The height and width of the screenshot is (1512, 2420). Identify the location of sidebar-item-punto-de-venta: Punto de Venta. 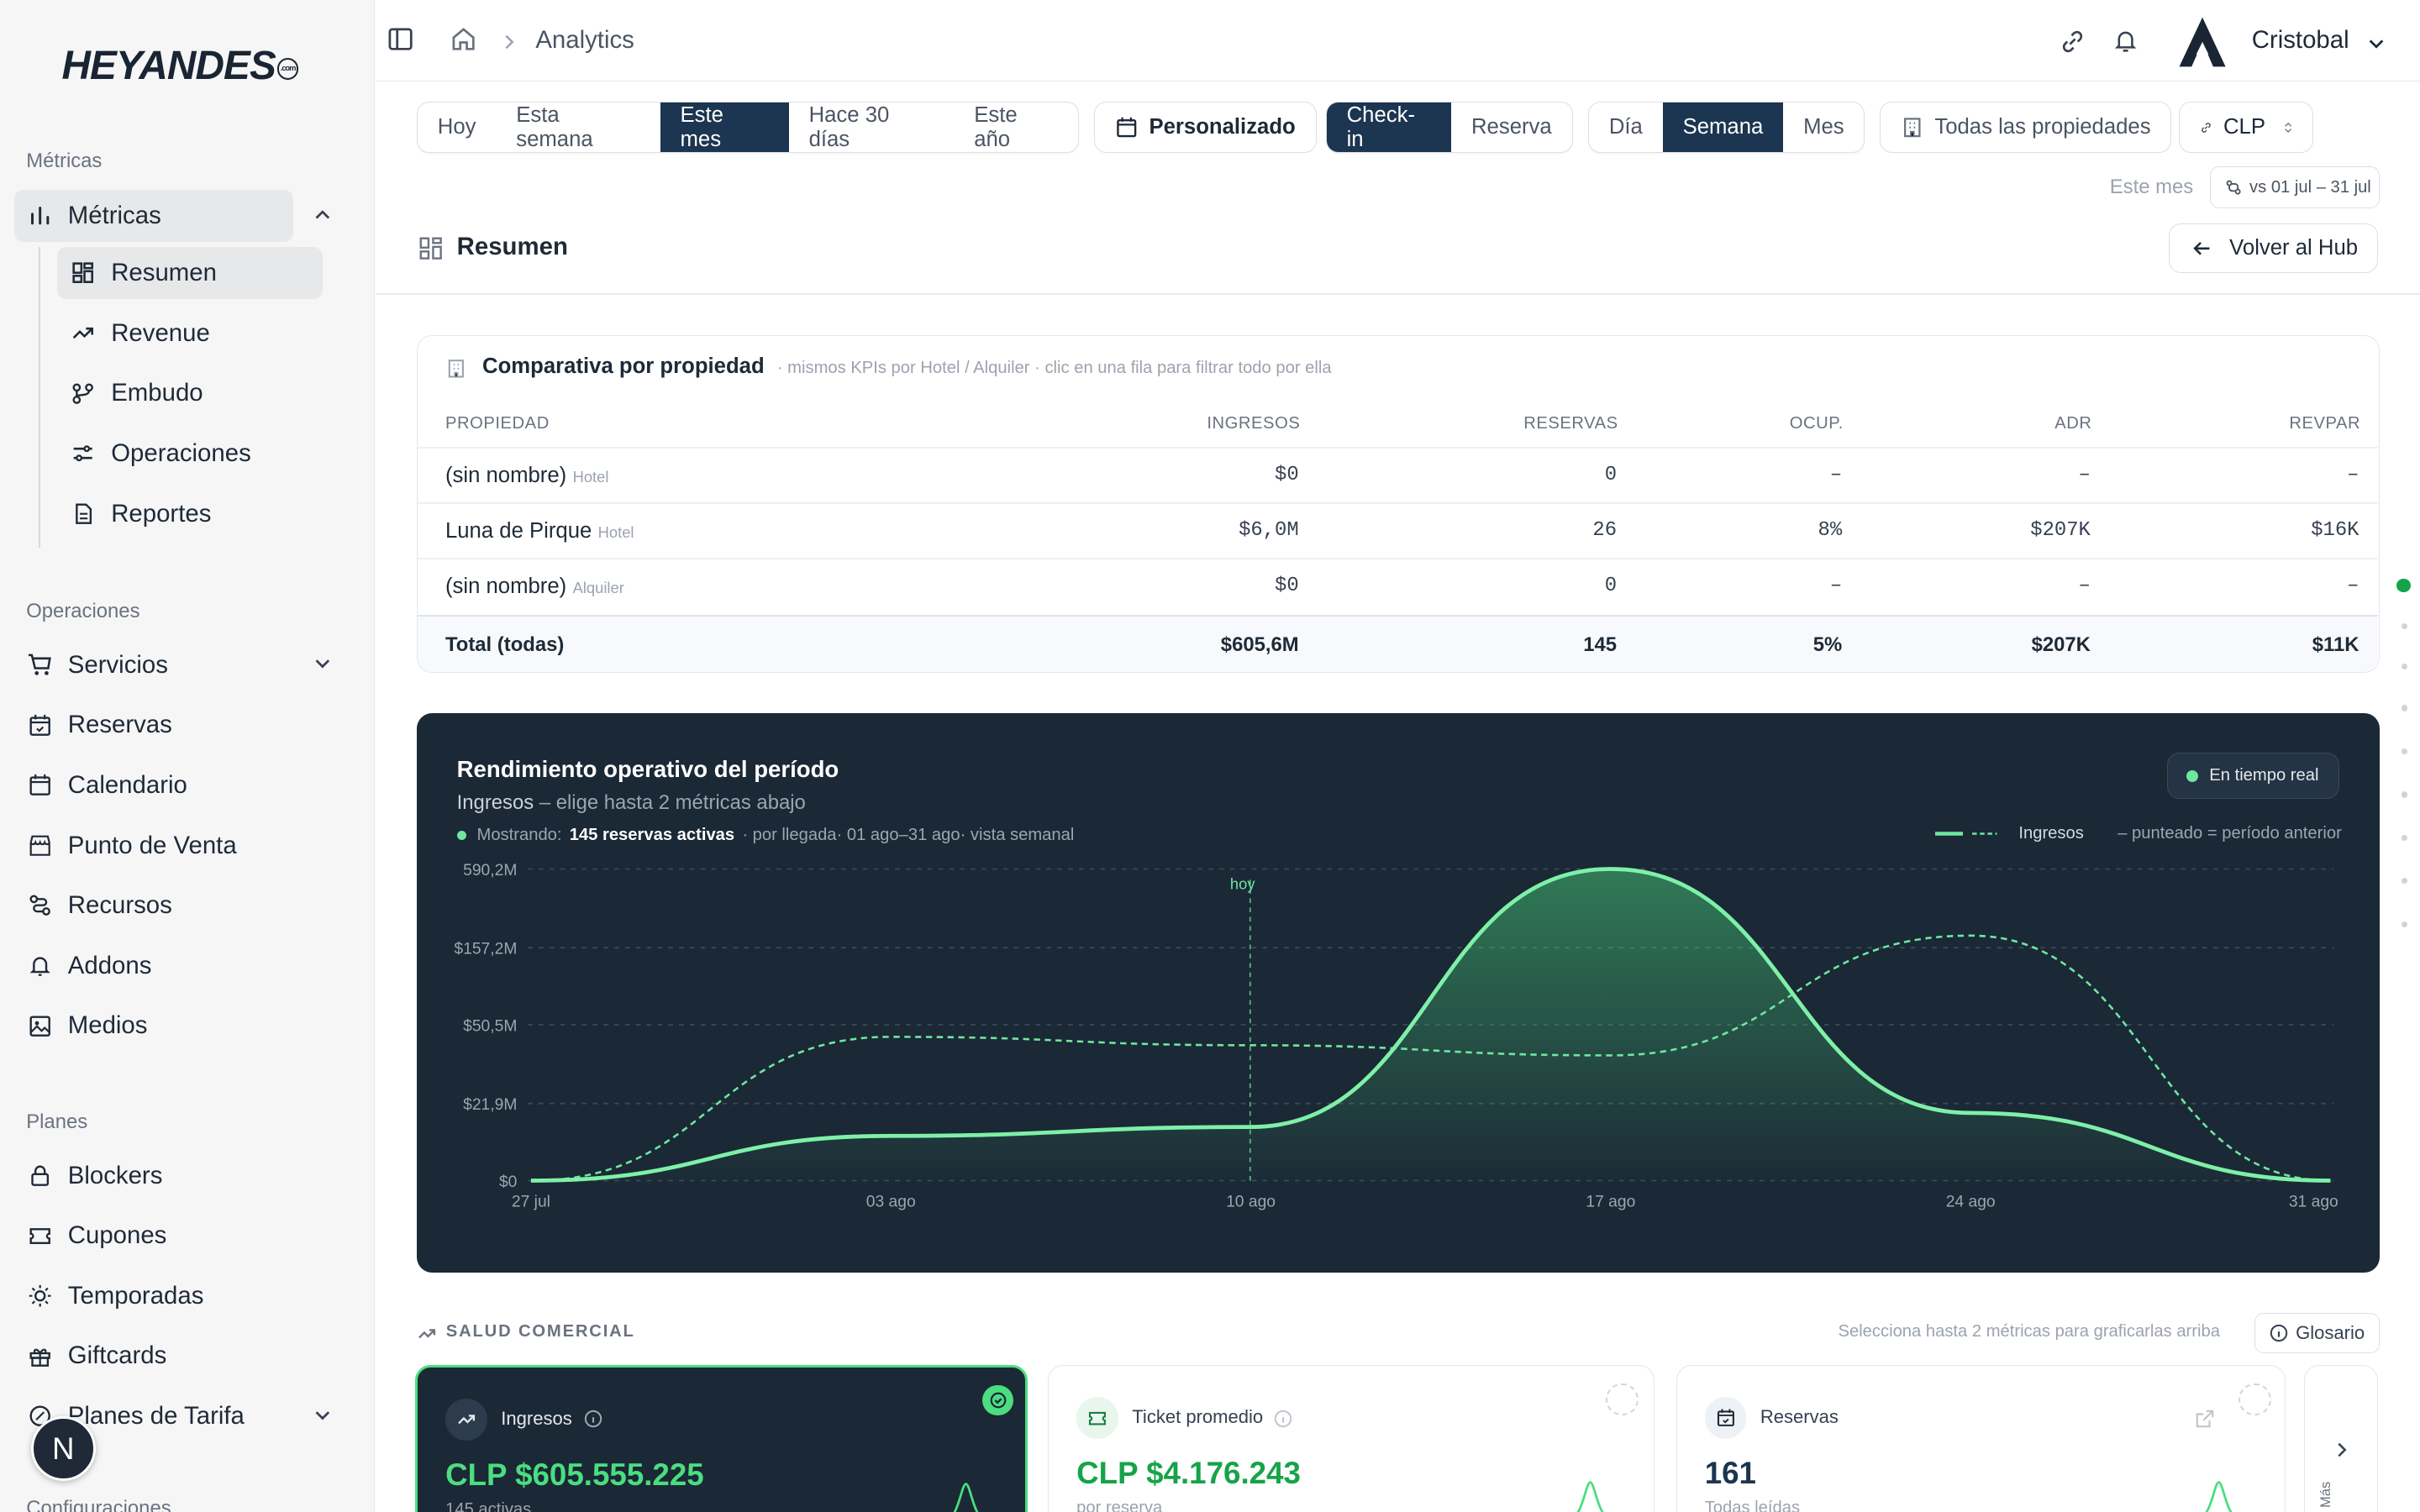
(153, 845).